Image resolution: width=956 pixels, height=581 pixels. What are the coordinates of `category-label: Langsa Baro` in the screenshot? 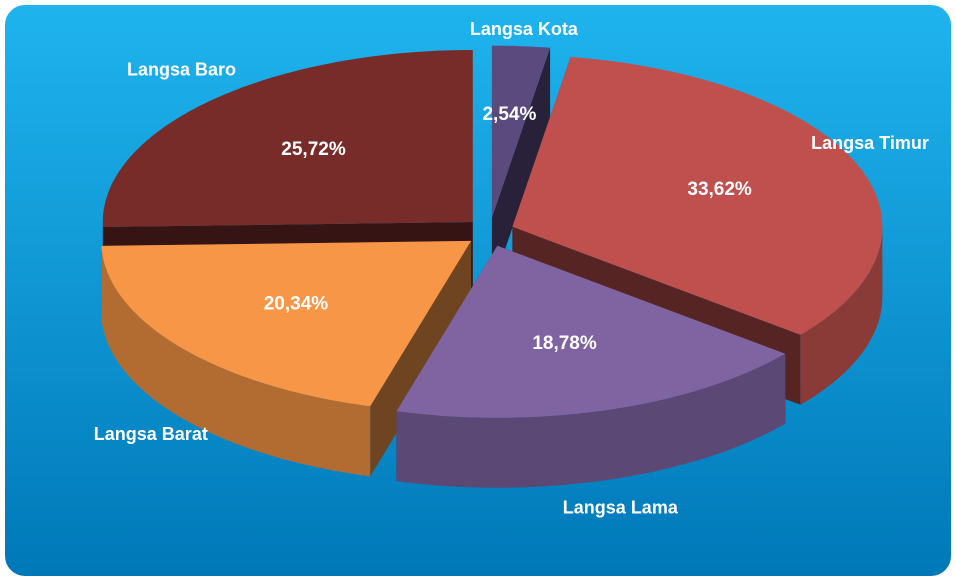 It's located at (181, 70).